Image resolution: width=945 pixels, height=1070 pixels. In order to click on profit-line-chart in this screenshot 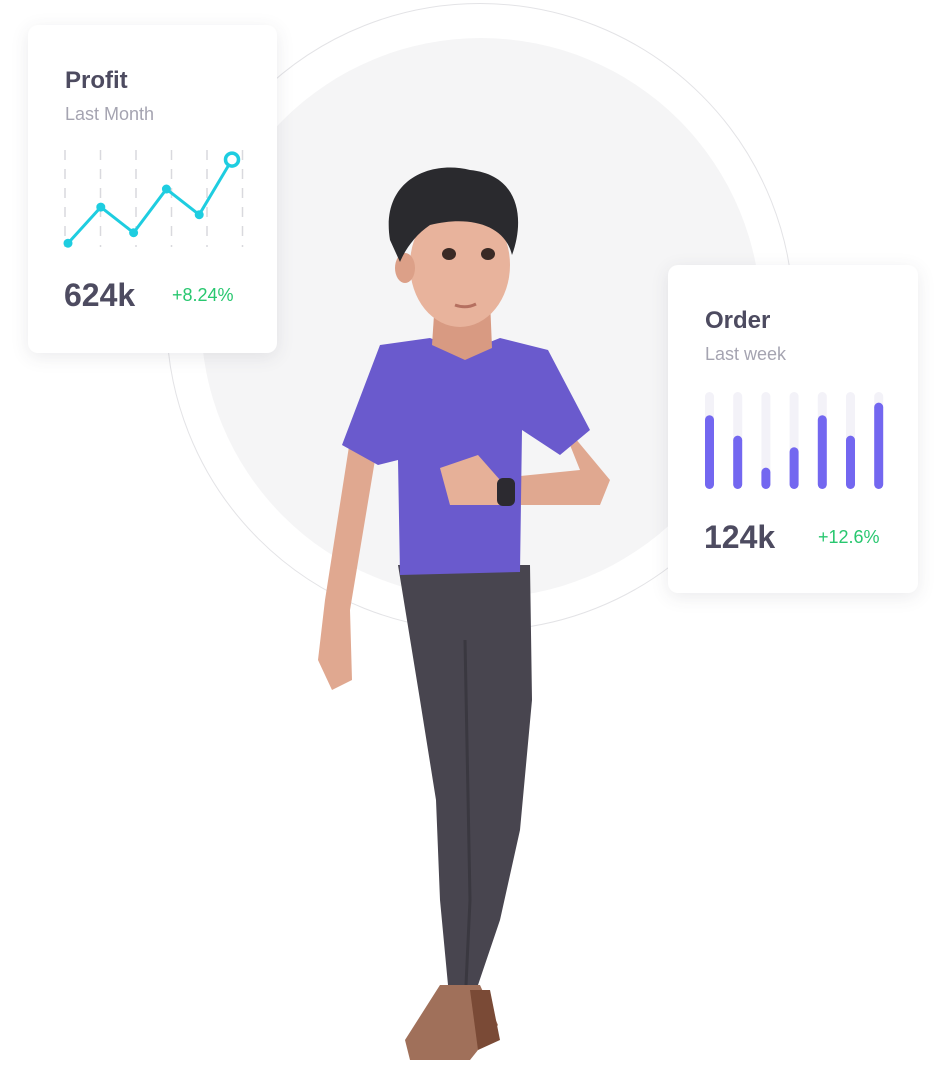, I will do `click(153, 199)`.